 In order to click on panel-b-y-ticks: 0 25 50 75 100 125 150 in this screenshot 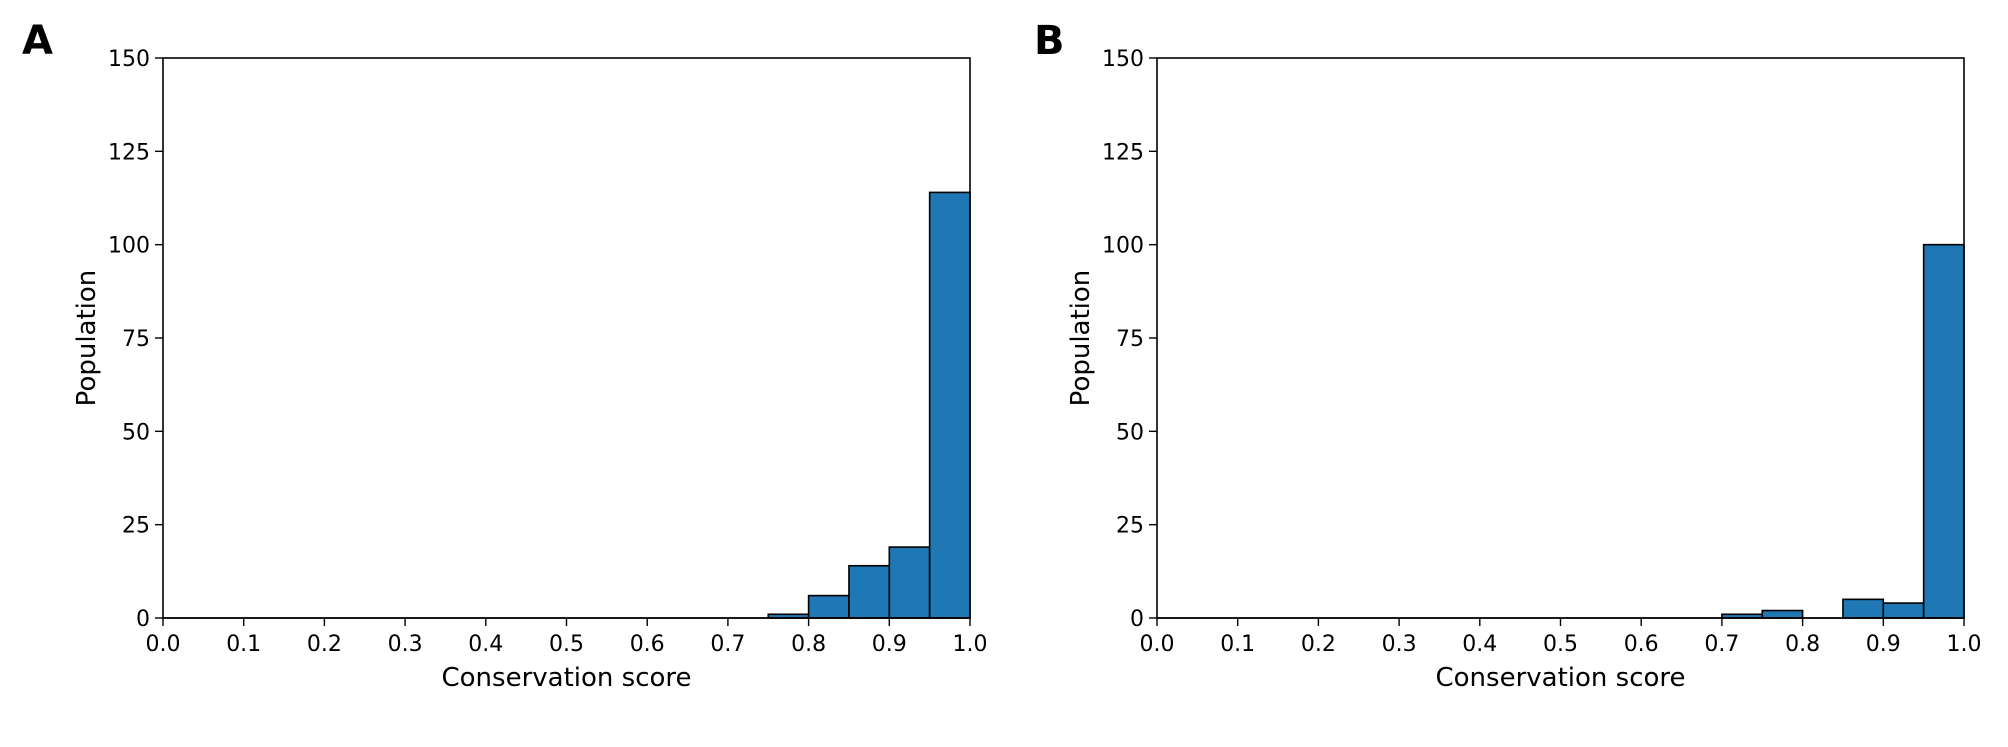, I will do `click(1129, 339)`.